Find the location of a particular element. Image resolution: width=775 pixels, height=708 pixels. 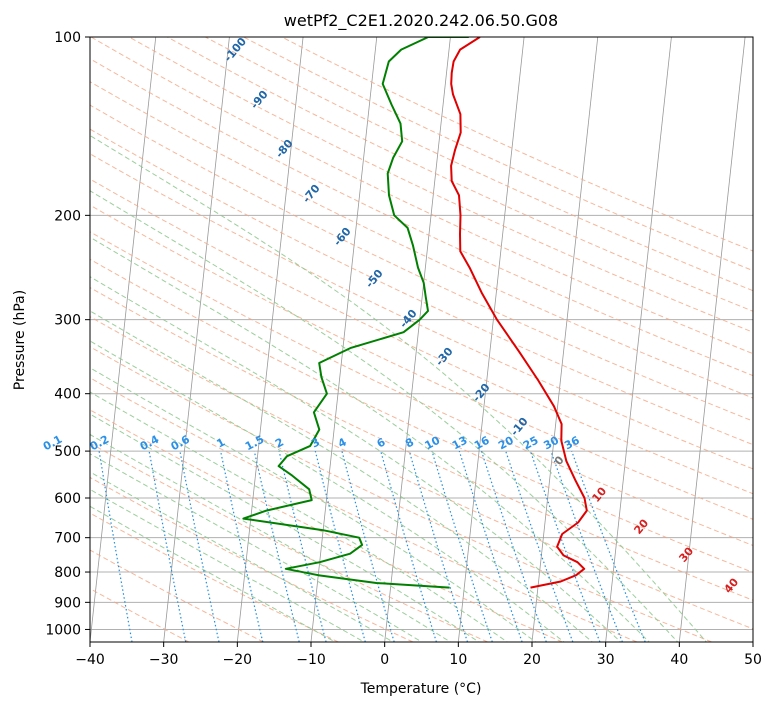

chart-title: wetPf2_C2E1.2020.242.06.50.G08 is located at coordinates (421, 21).